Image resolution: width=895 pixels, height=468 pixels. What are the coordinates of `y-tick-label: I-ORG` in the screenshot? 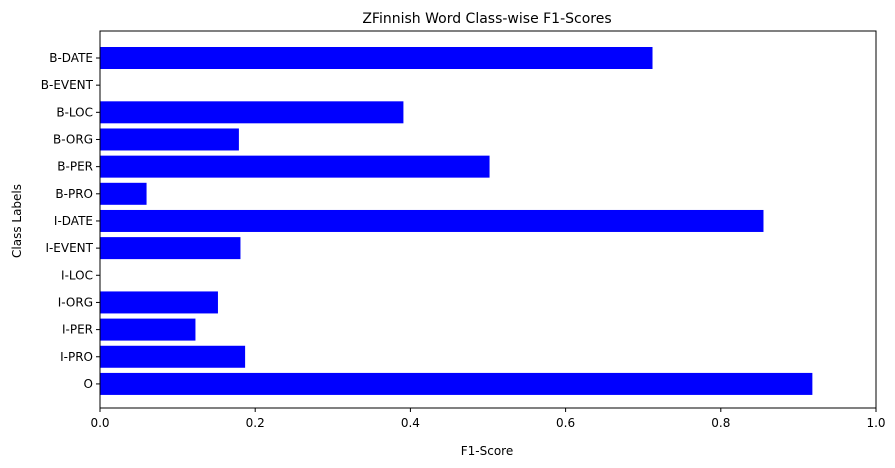 It's located at (75, 302).